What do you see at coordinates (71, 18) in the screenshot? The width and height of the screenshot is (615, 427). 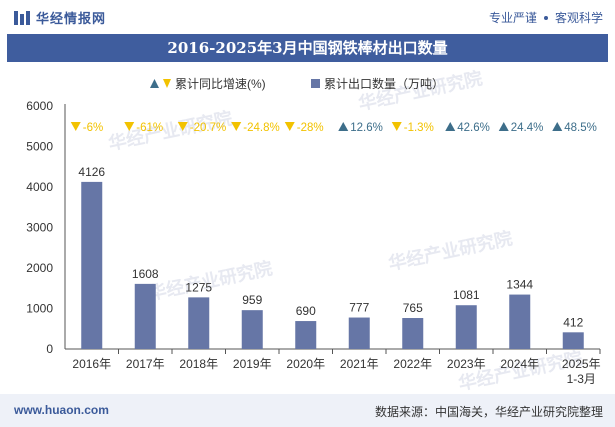 I see `brand-name: 华经情报网` at bounding box center [71, 18].